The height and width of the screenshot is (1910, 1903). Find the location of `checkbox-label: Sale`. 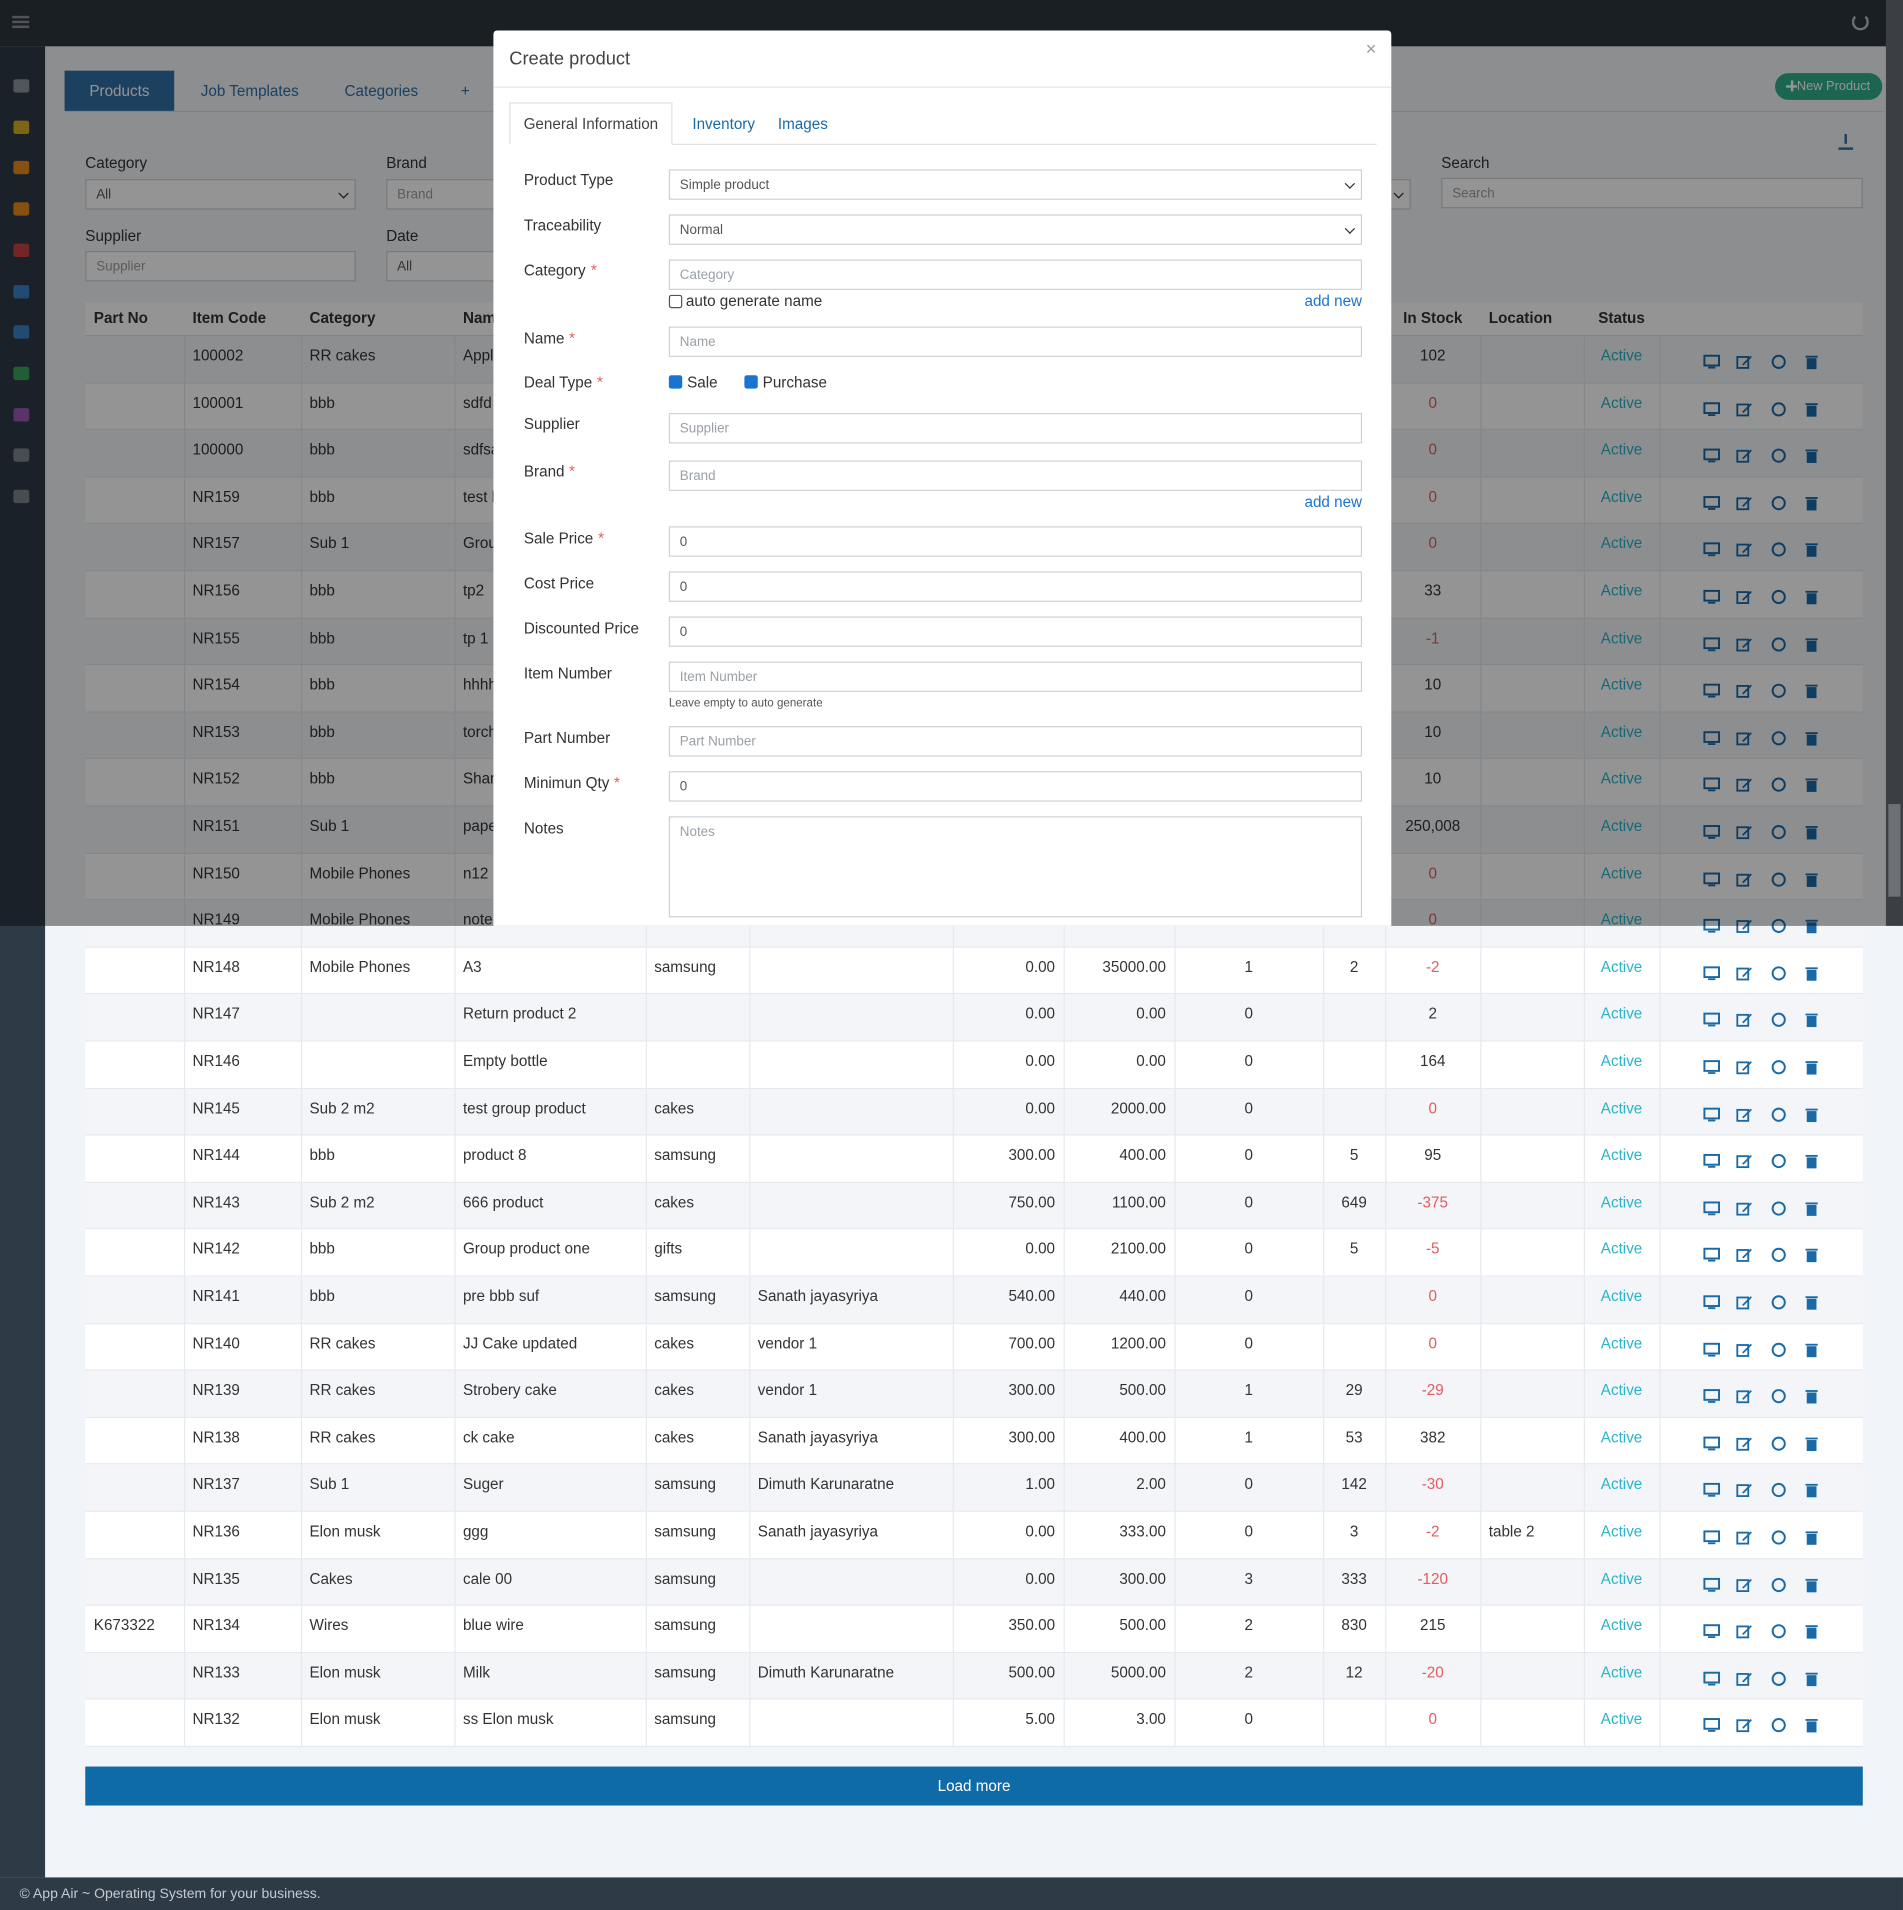

checkbox-label: Sale is located at coordinates (702, 383).